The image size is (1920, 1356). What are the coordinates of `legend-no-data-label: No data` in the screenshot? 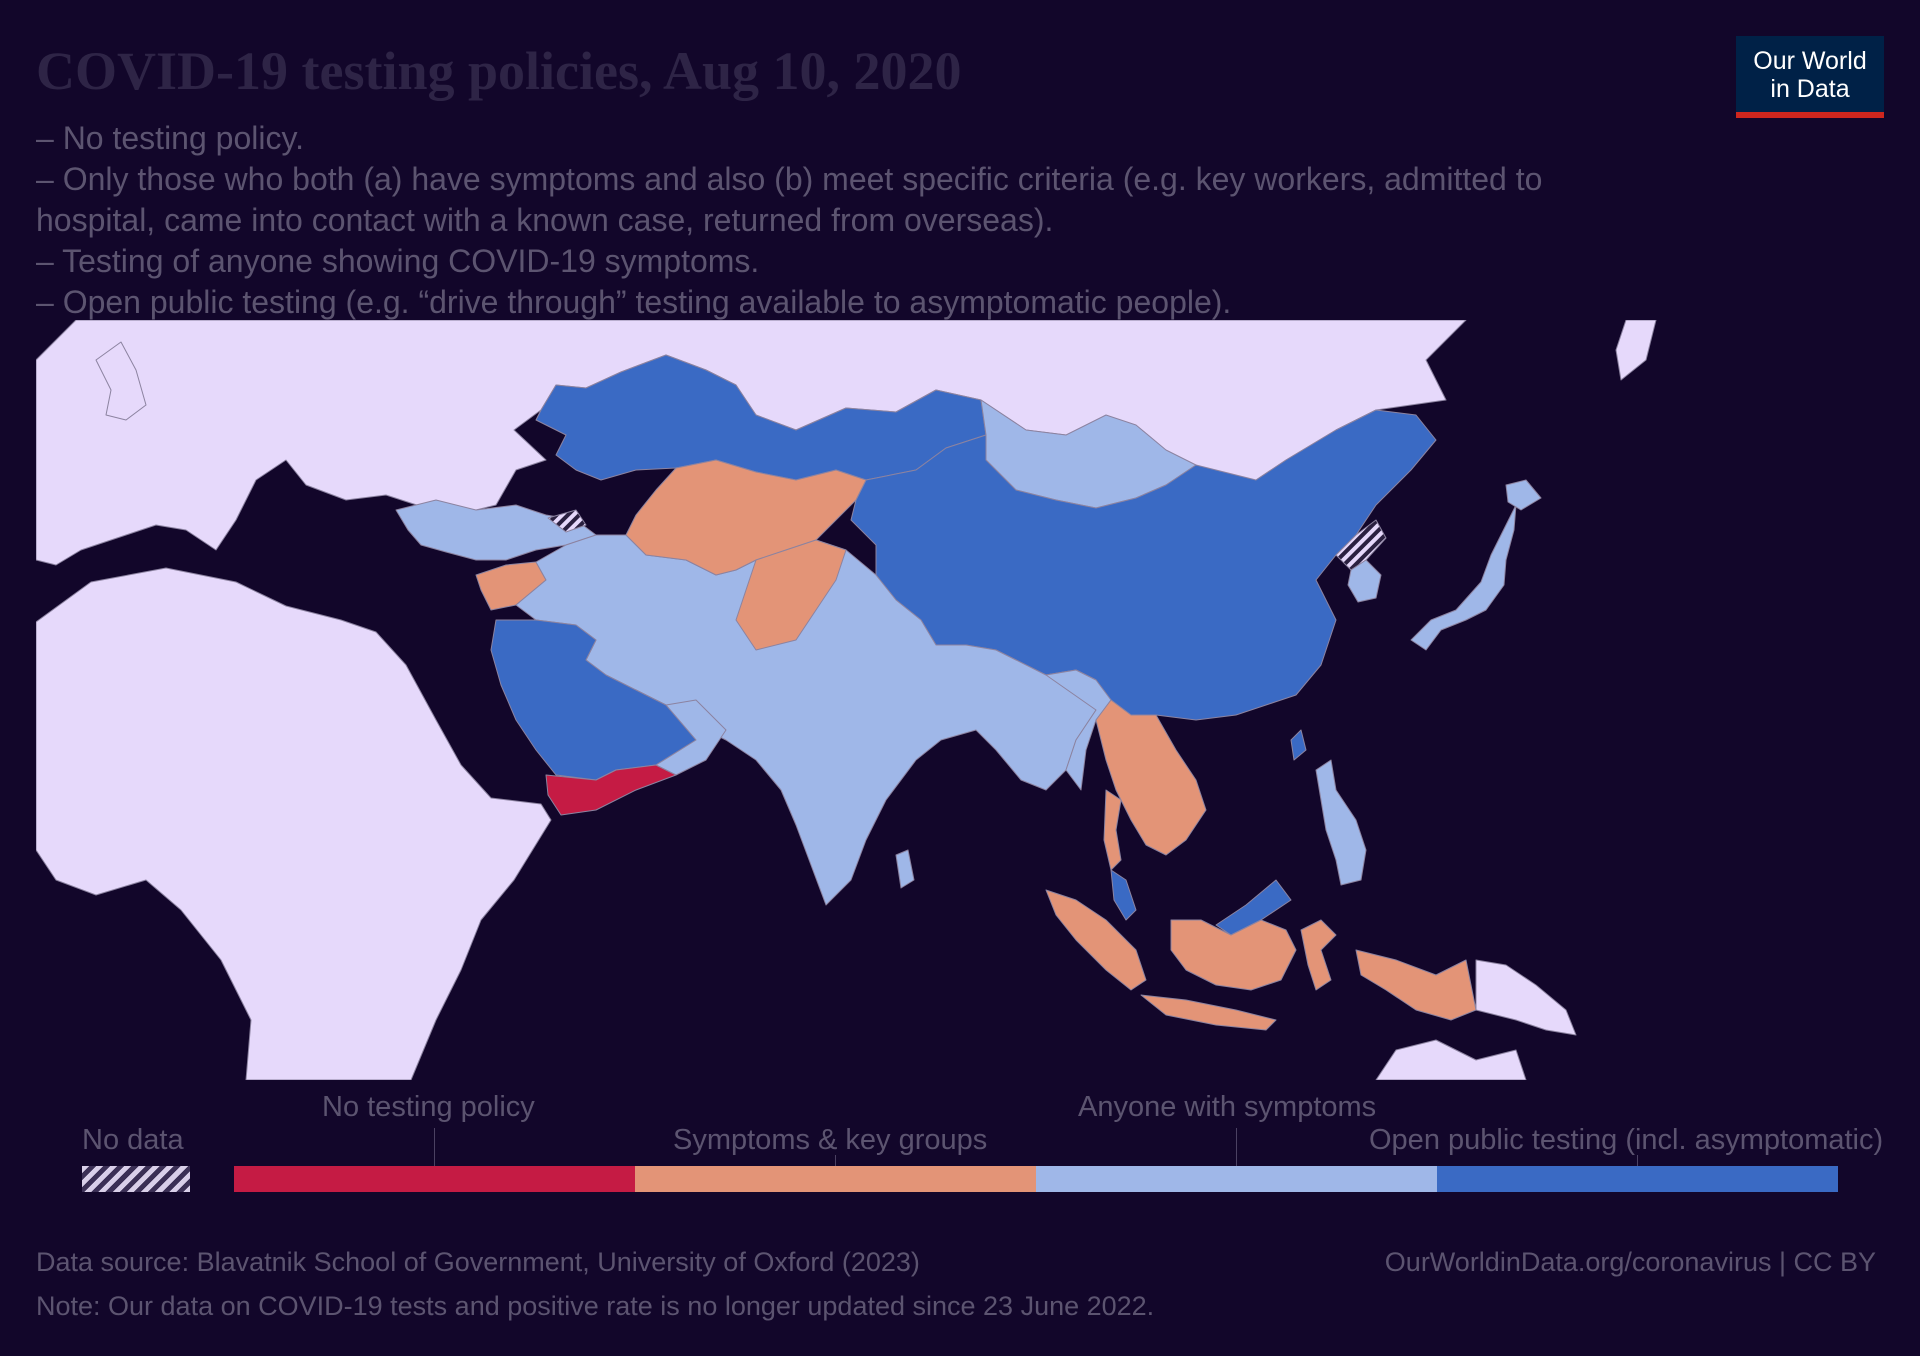 It's located at (133, 1140).